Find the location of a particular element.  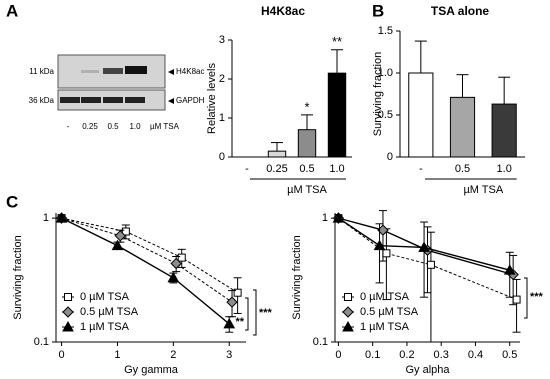

x-tick-label: 0.2 is located at coordinates (406, 355).